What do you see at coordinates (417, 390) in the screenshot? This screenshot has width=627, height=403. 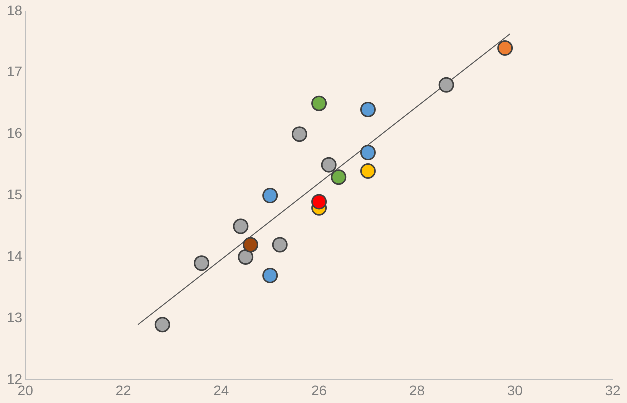 I see `x-tick-label: 28` at bounding box center [417, 390].